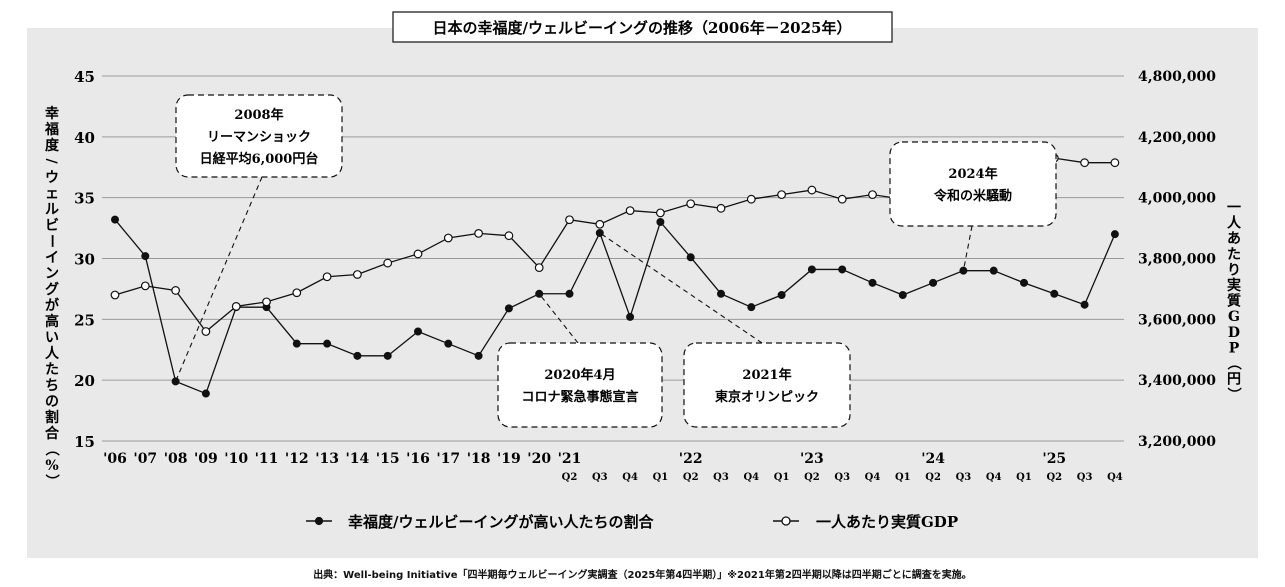 This screenshot has width=1285, height=587. Describe the element at coordinates (1234, 285) in the screenshot. I see `y-right-label-char: 実` at that location.